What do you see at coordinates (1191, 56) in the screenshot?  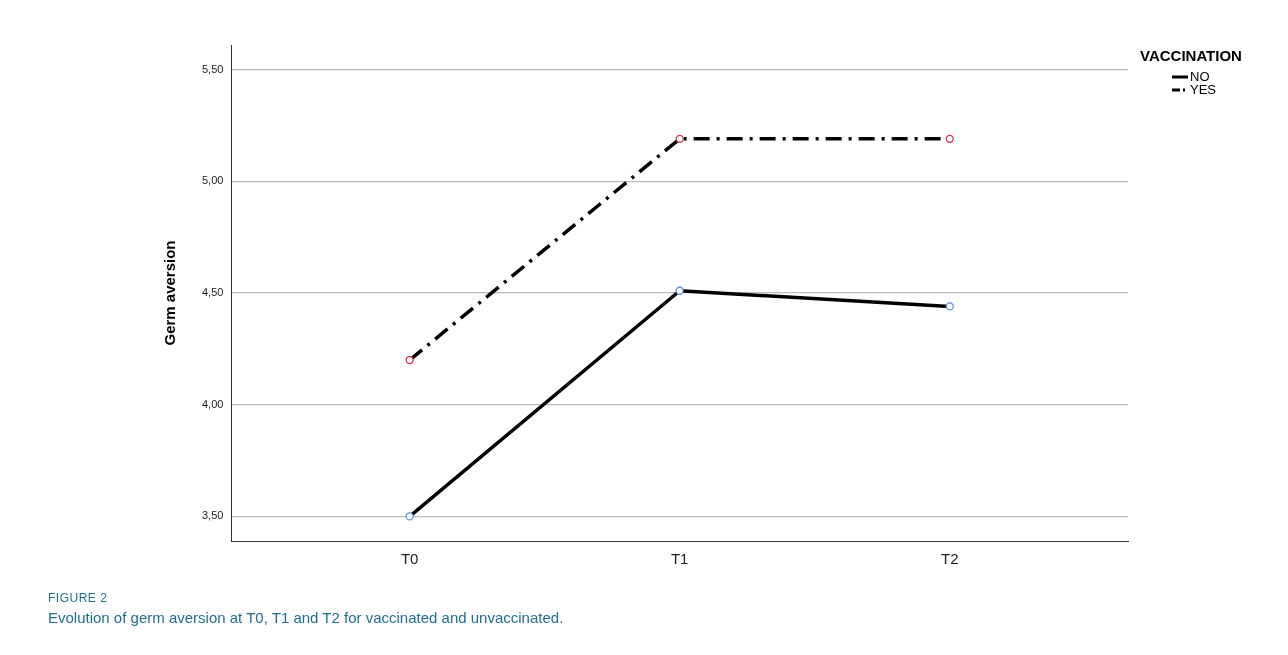 I see `legend-title: VACCINATION` at bounding box center [1191, 56].